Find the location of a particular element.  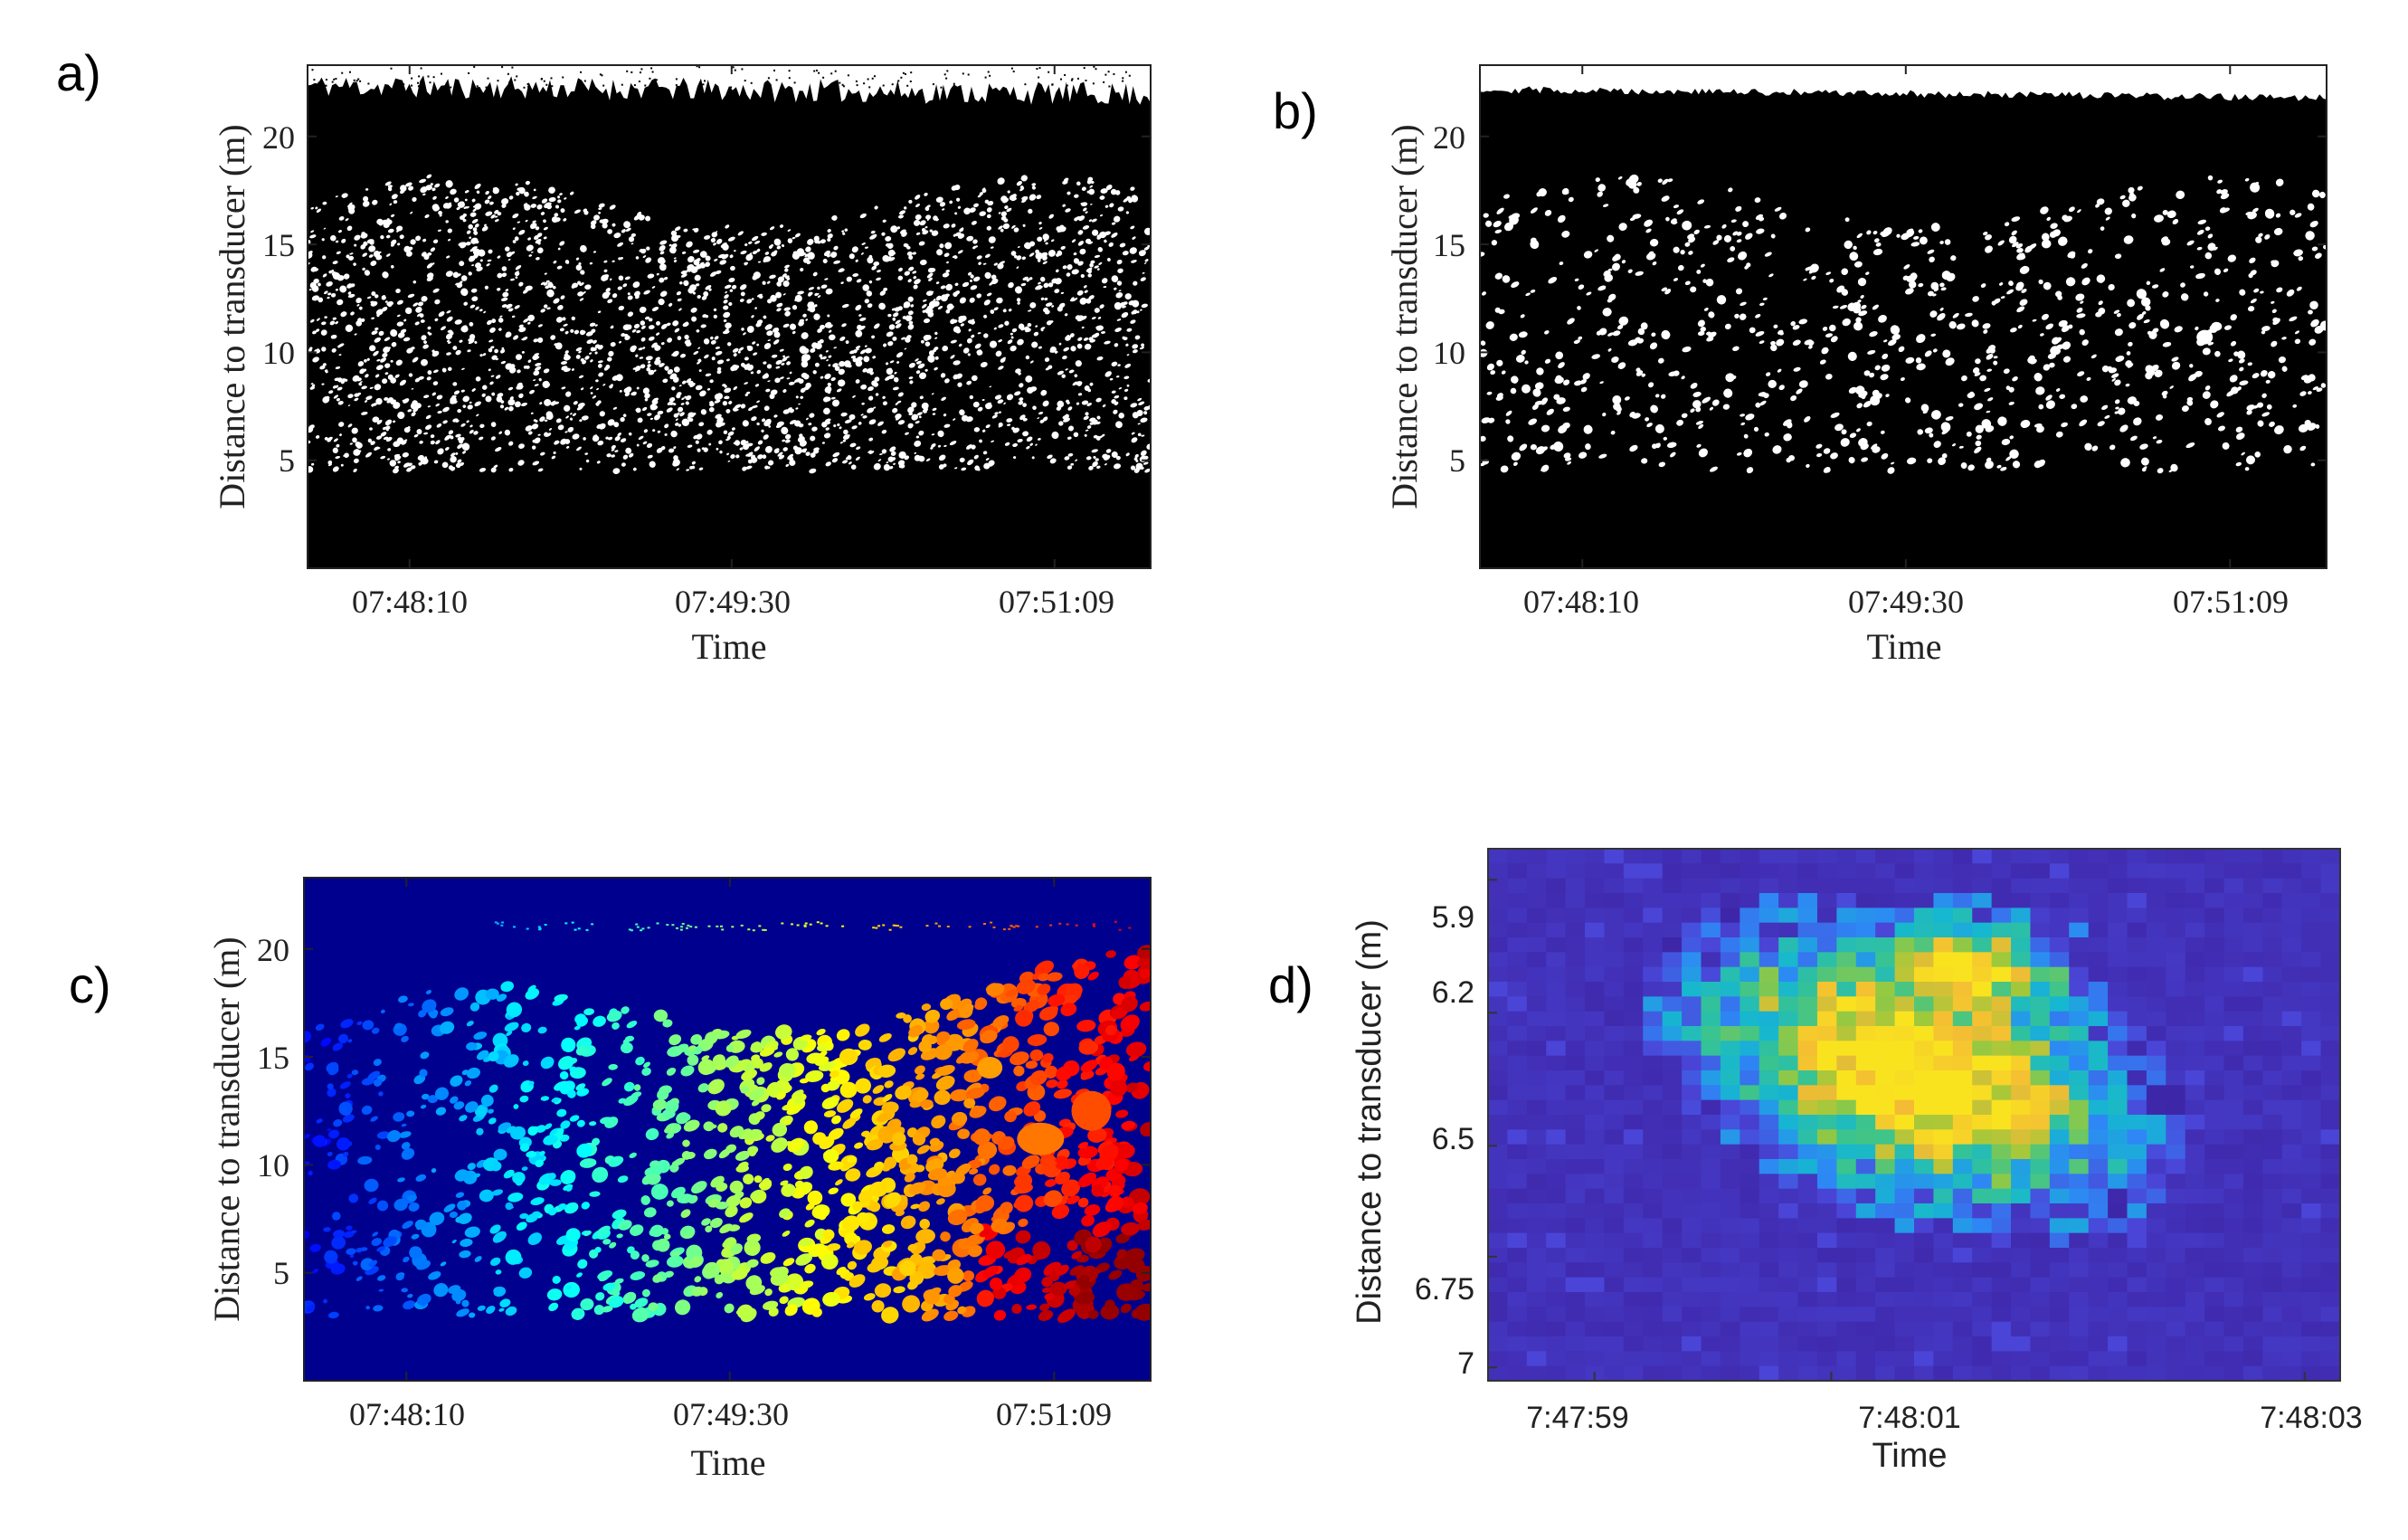

panel-b-xtick-2: 07:49:30 is located at coordinates (1906, 602).